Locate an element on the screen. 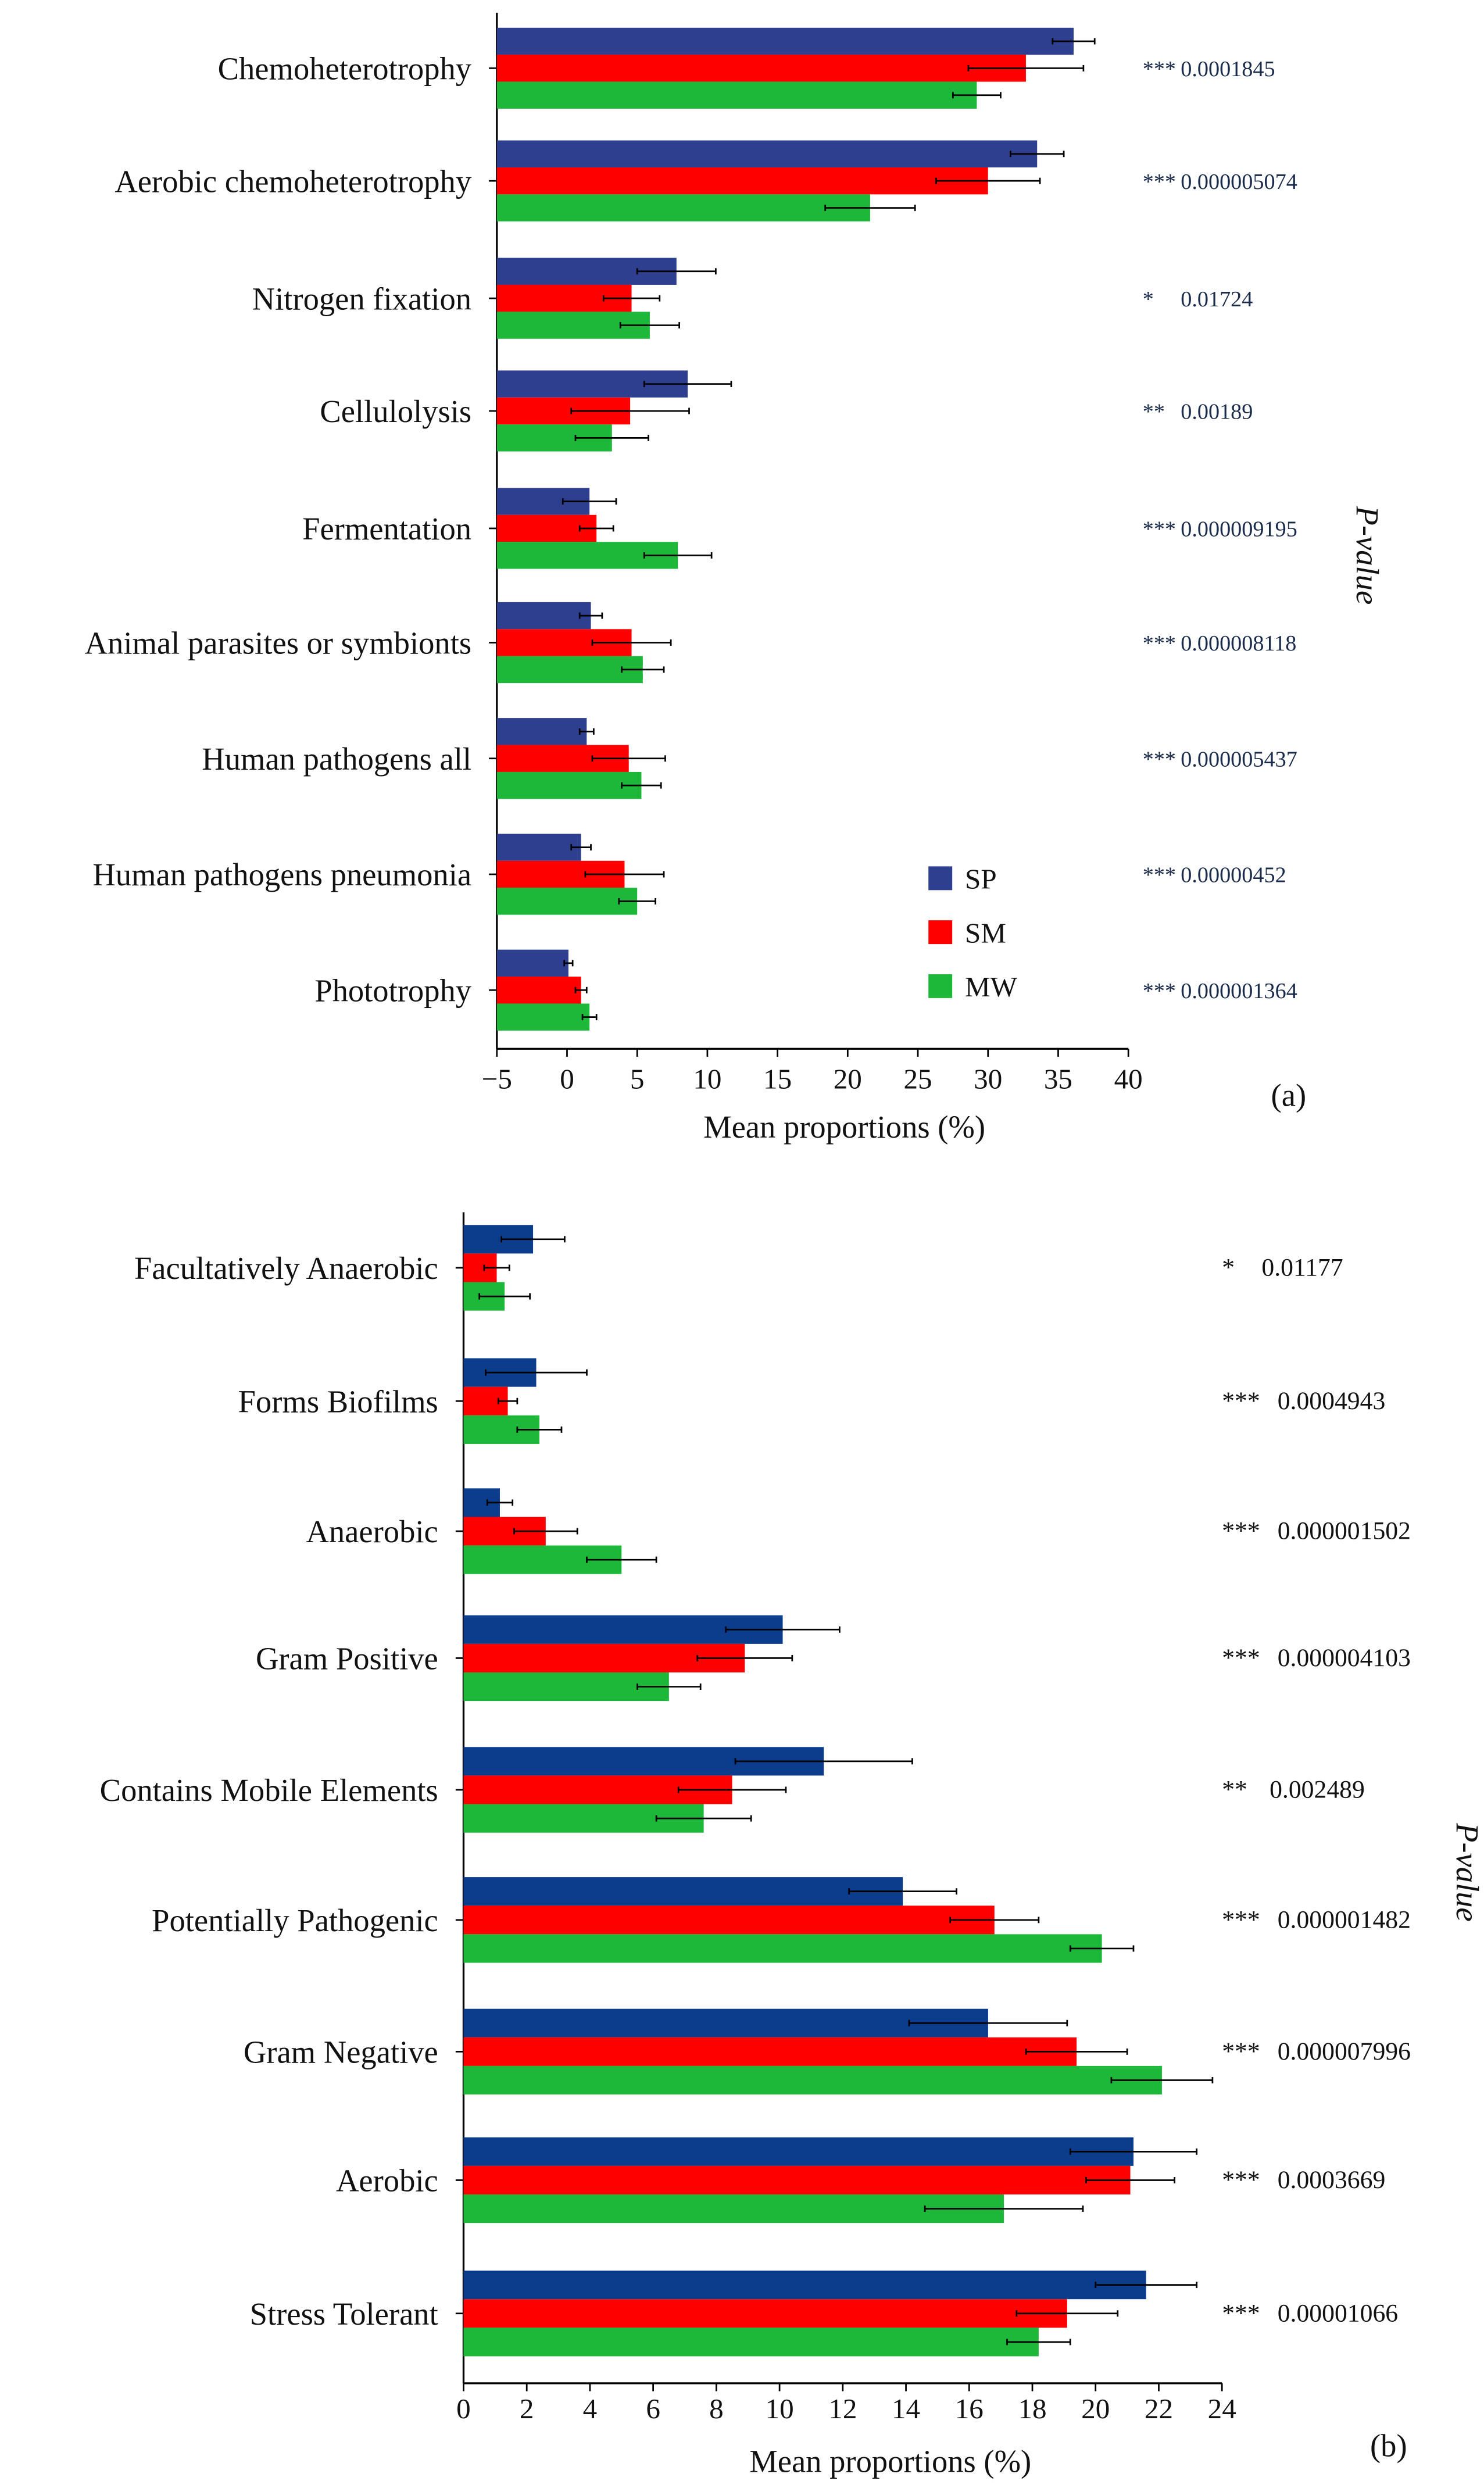  category-label: Anaerobic is located at coordinates (372, 1531).